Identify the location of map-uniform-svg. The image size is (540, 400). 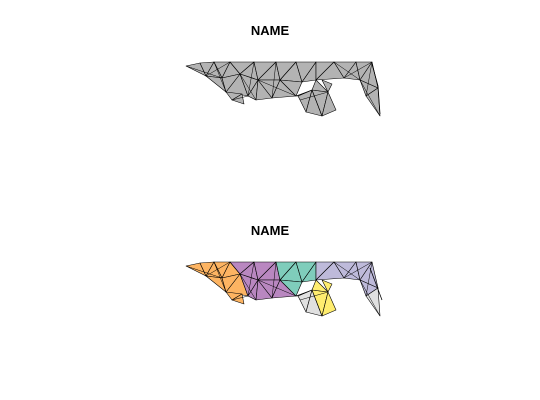
(283, 89).